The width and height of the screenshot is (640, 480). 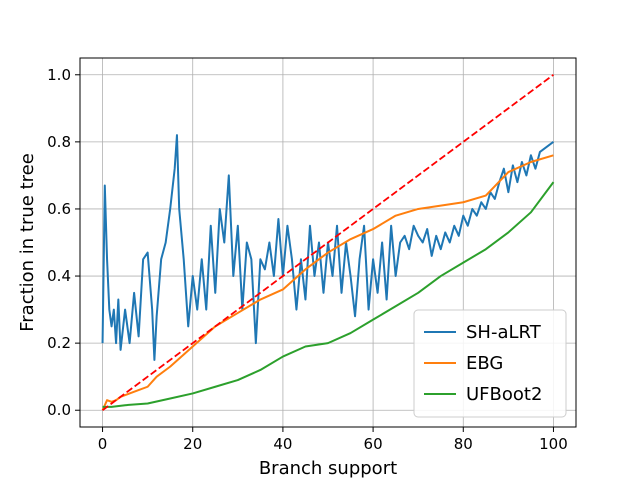 I want to click on x-tick-label: 40, so click(x=282, y=444).